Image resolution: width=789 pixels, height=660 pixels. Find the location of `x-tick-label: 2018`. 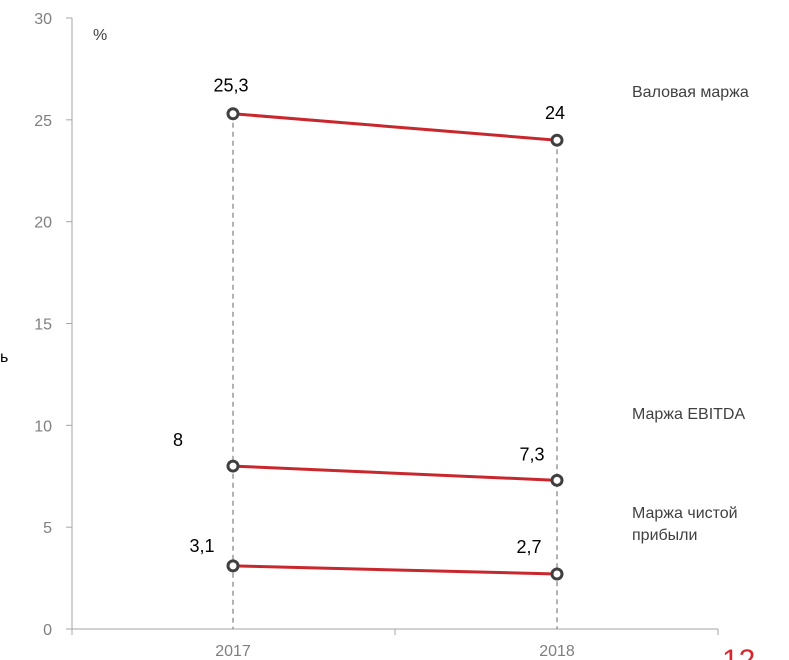

x-tick-label: 2018 is located at coordinates (557, 651).